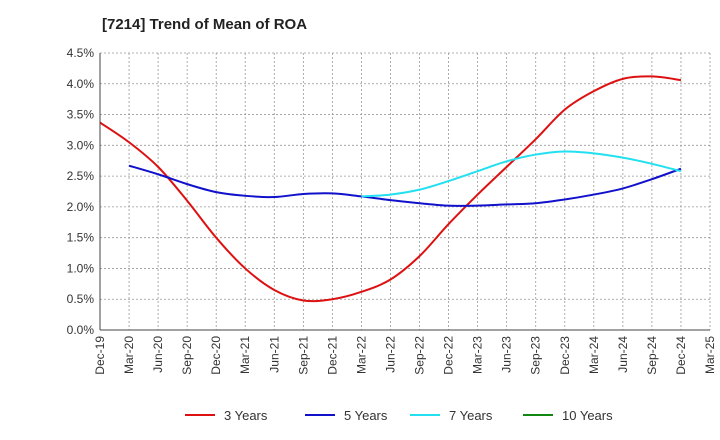 The height and width of the screenshot is (440, 720). I want to click on y-tick-label: 4.0%, so click(81, 84).